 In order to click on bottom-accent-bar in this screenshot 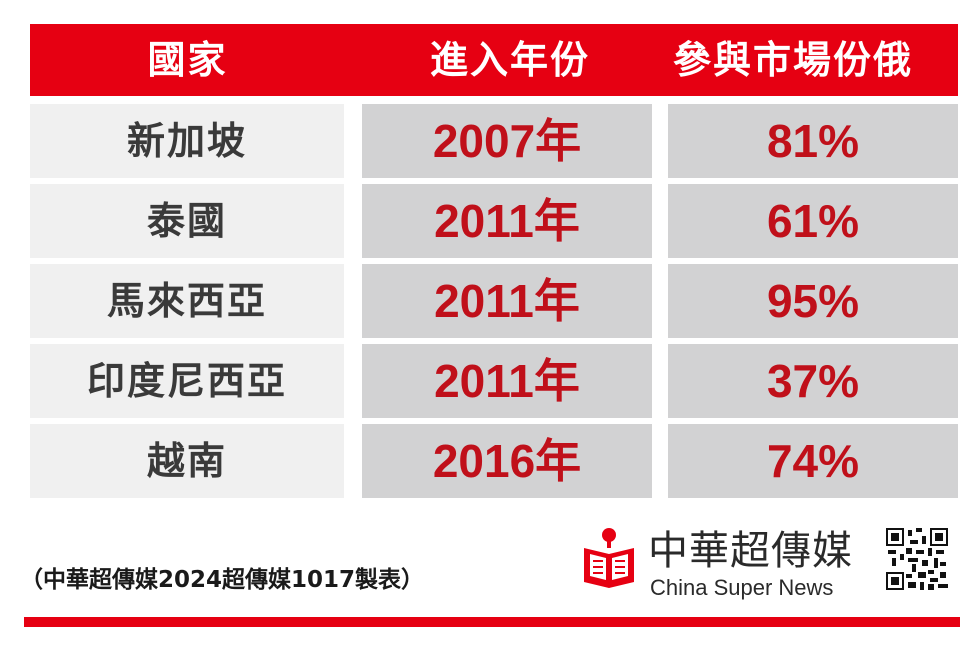, I will do `click(492, 622)`.